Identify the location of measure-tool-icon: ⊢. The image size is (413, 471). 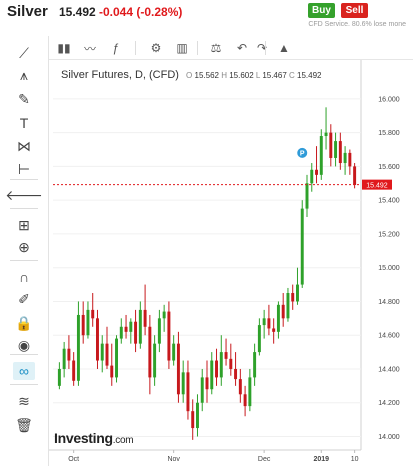
(24, 168).